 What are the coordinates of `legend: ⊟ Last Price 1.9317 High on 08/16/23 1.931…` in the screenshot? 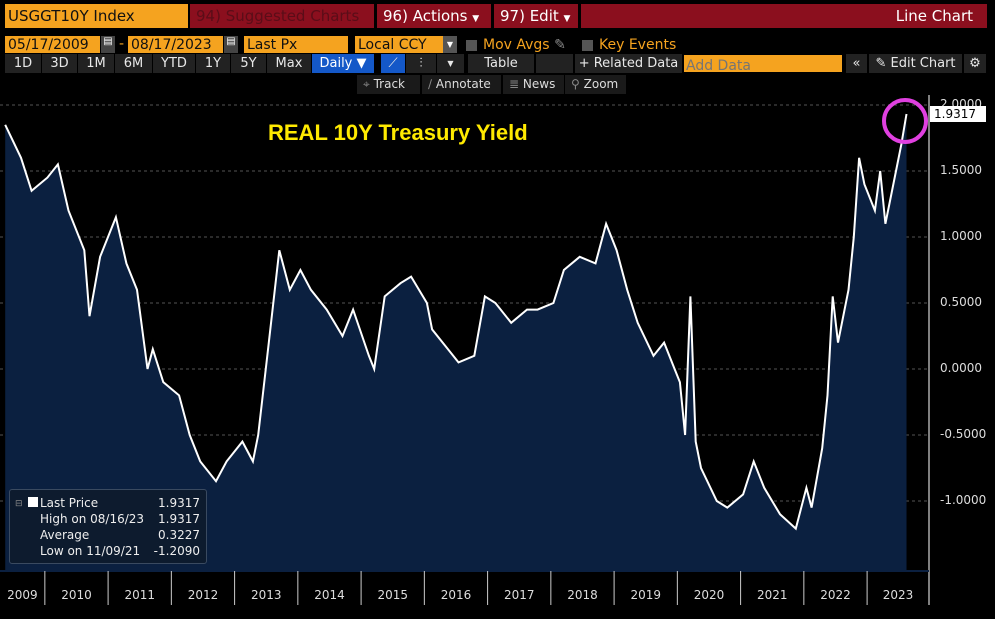 It's located at (108, 526).